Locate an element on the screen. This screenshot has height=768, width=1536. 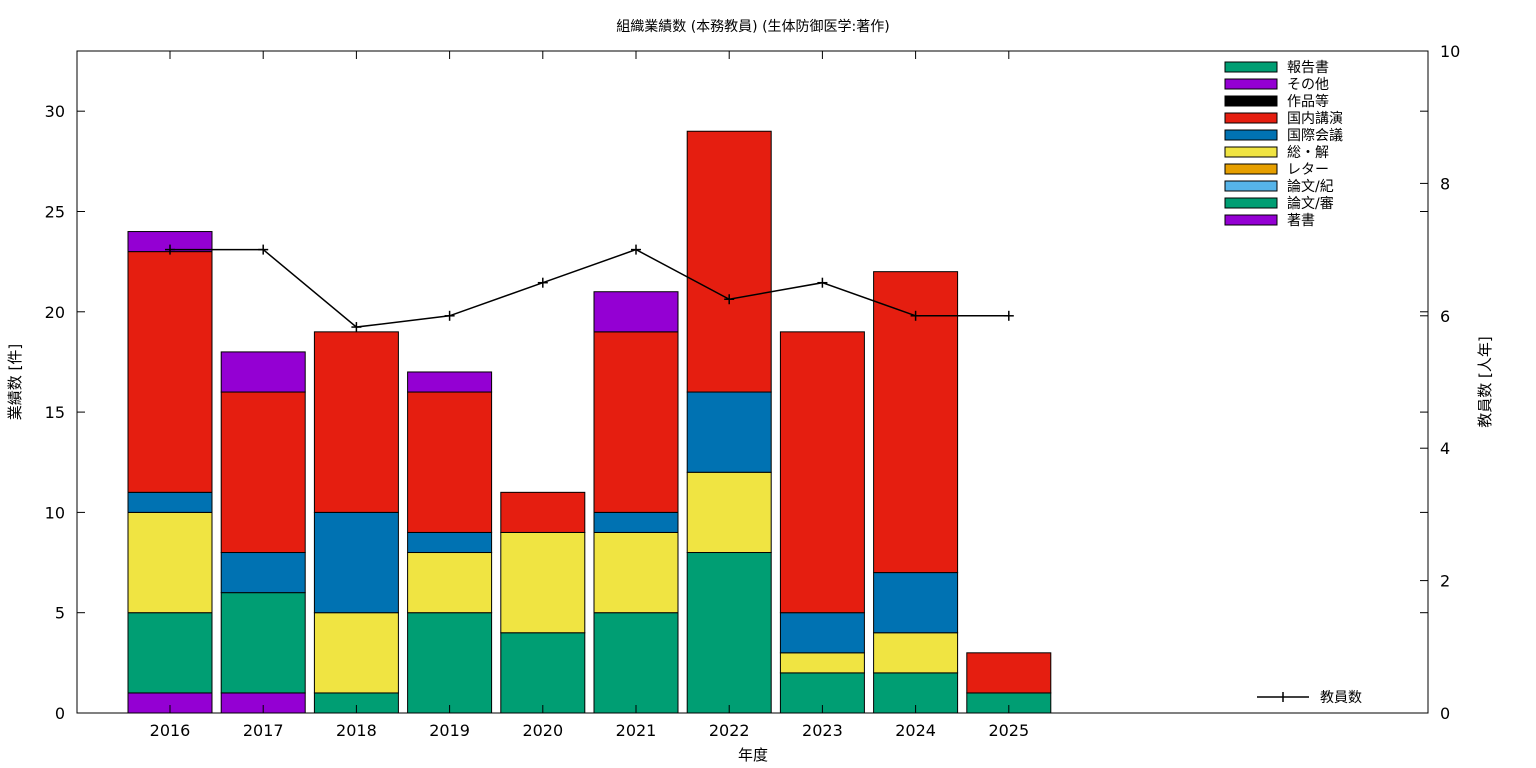
x-tick-label: 2024 is located at coordinates (915, 730).